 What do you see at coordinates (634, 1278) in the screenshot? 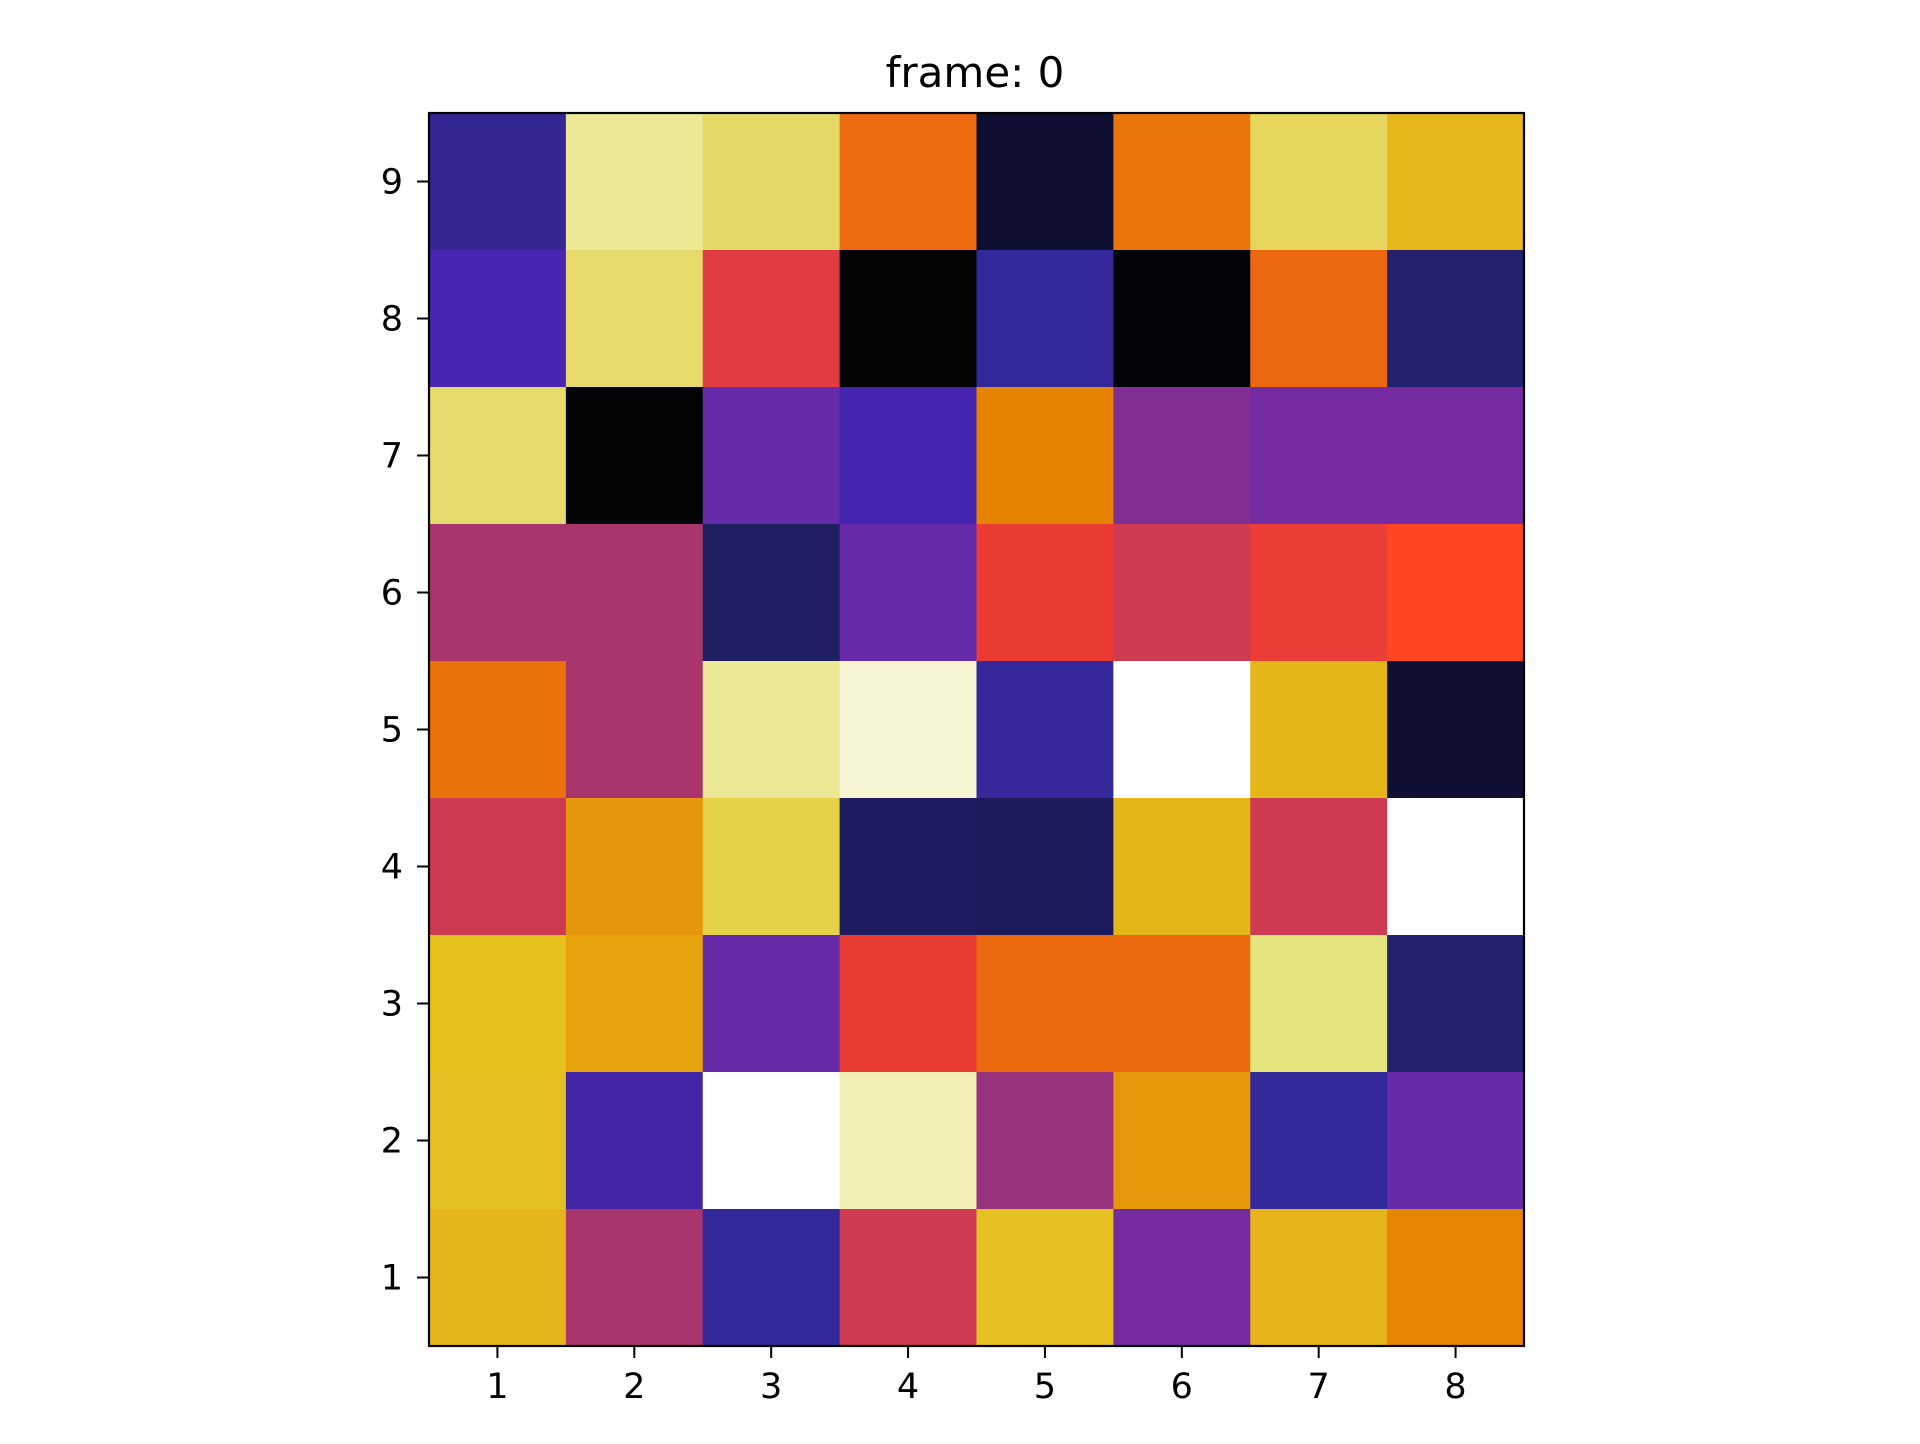
I see `heatmap-cell-x2-y1` at bounding box center [634, 1278].